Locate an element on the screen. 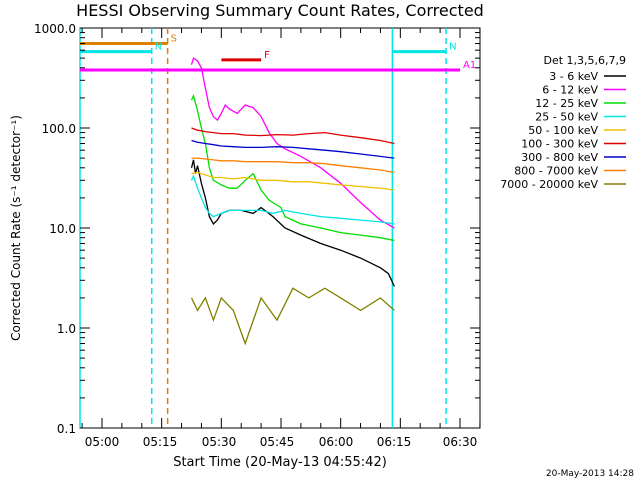 Image resolution: width=640 pixels, height=480 pixels. legend-title: Det 1,3,5,6,7,9 is located at coordinates (584, 60).